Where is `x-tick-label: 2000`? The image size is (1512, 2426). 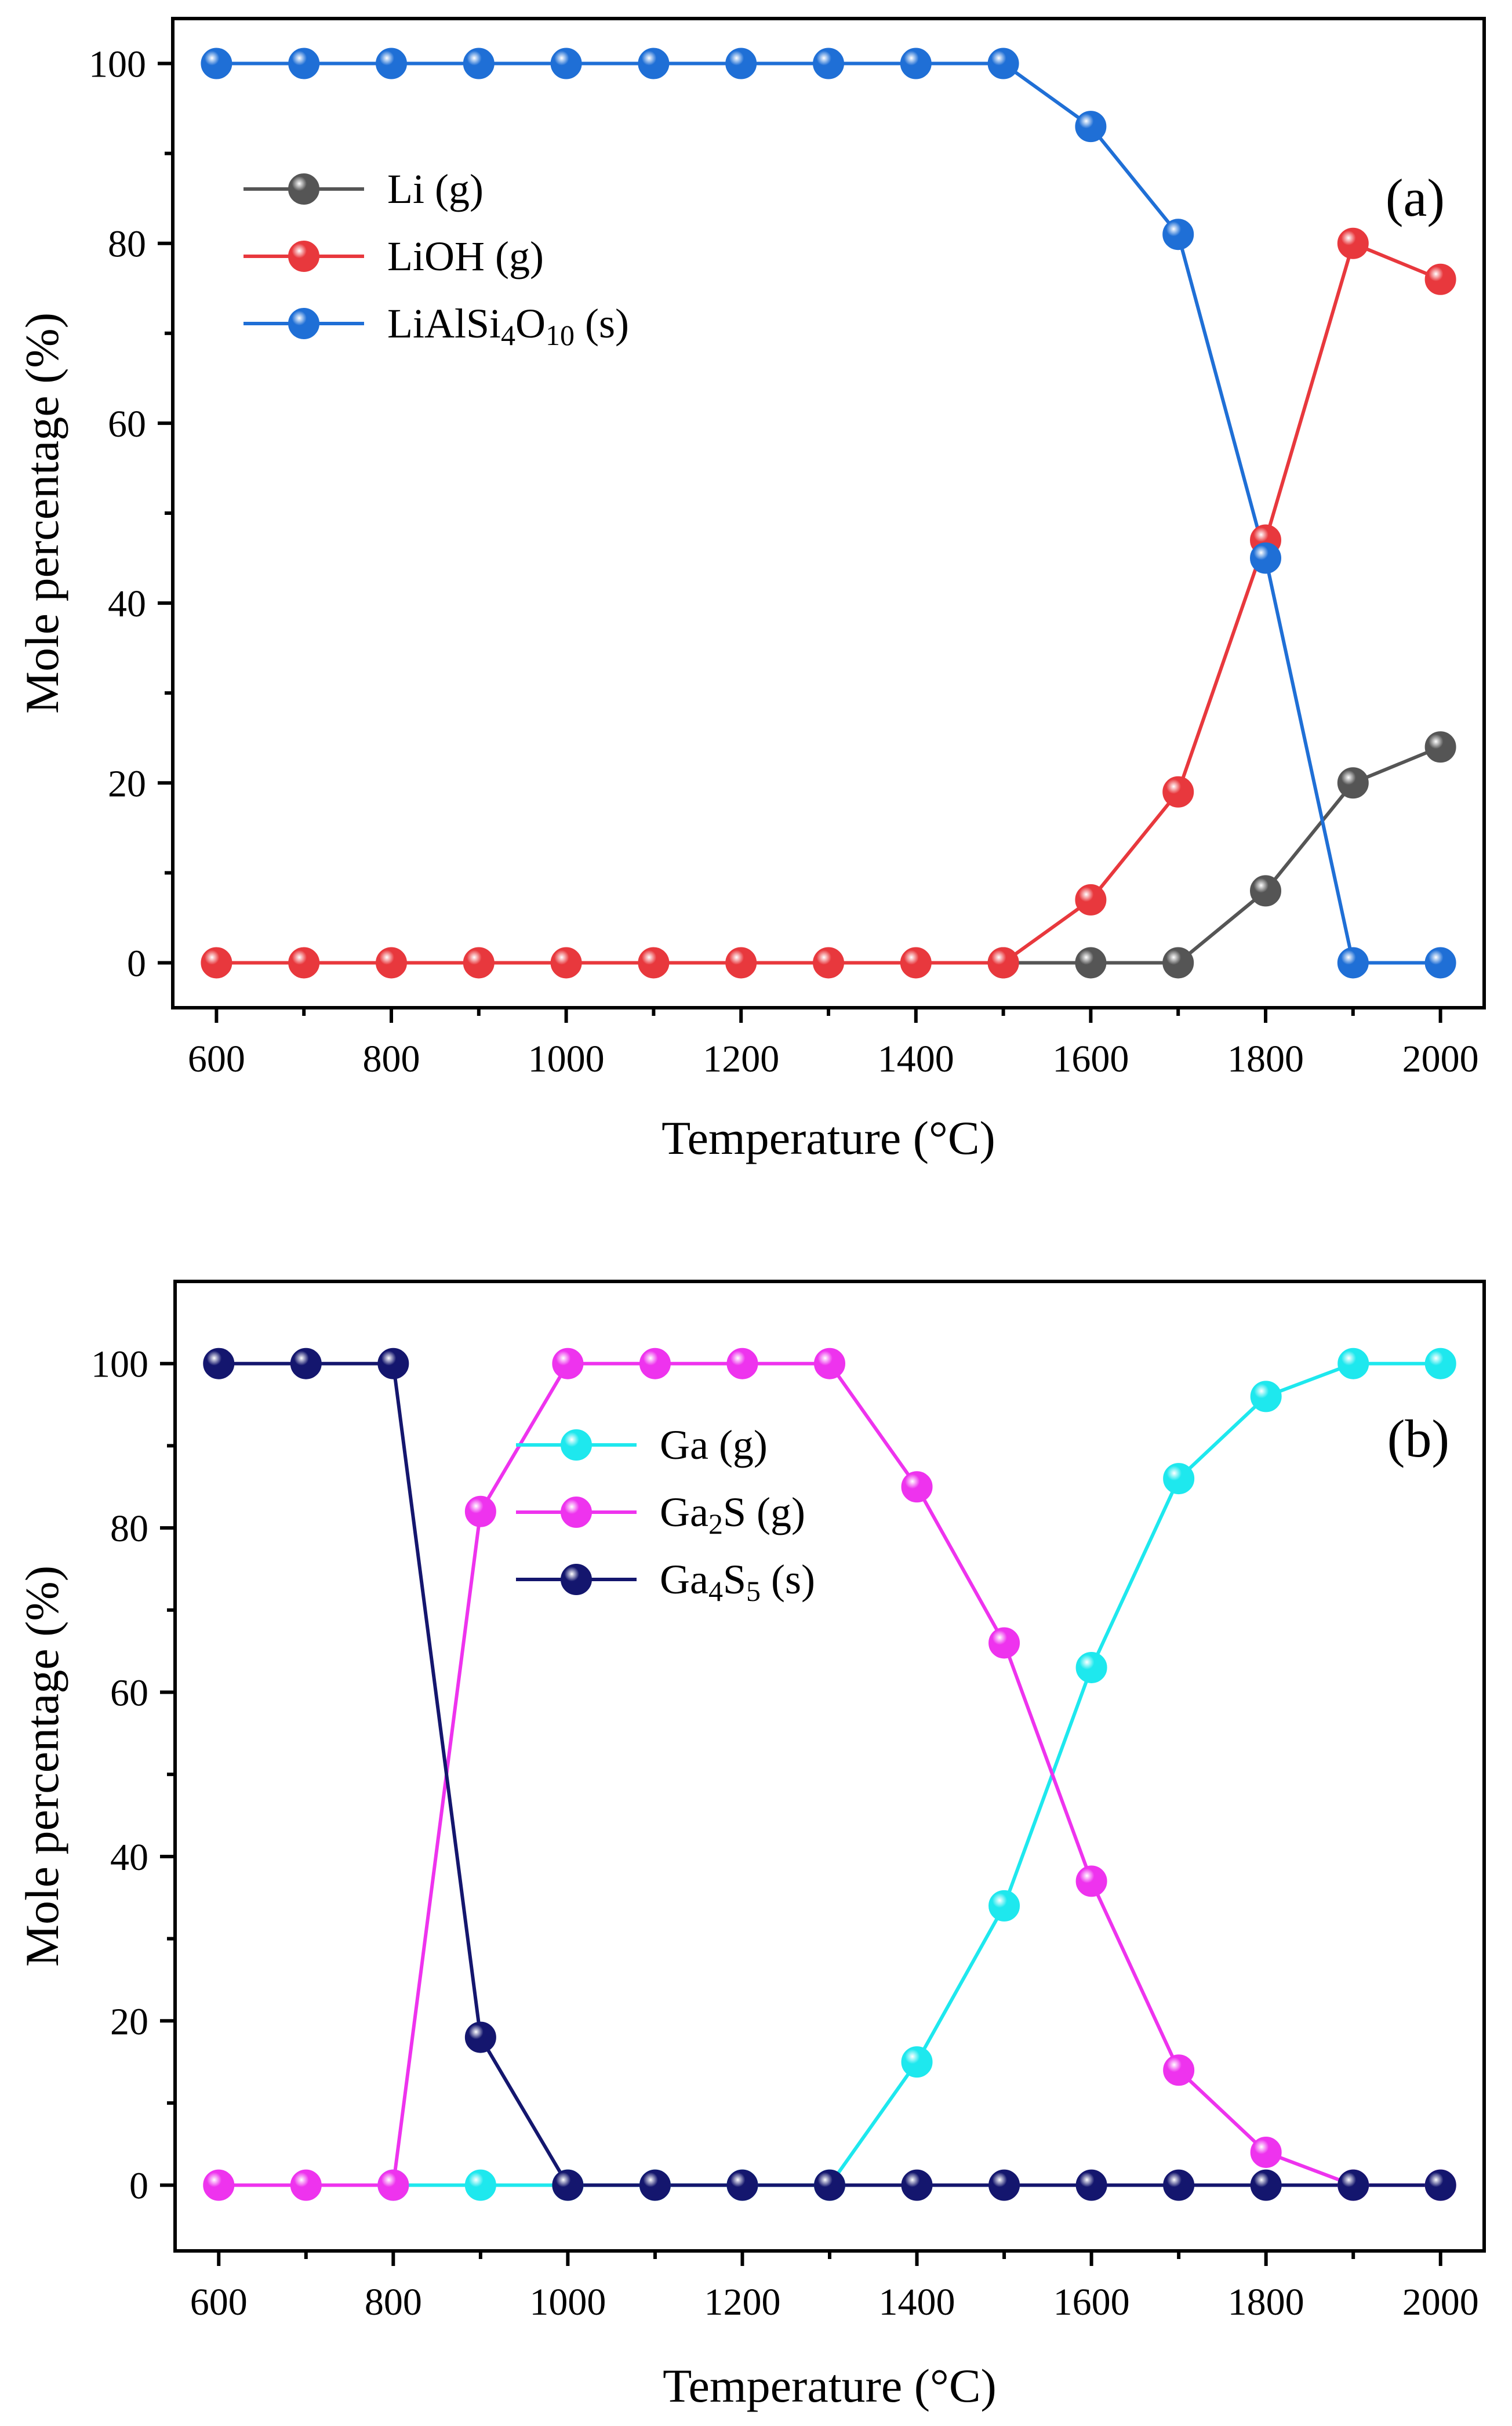
x-tick-label: 2000 is located at coordinates (1440, 1059).